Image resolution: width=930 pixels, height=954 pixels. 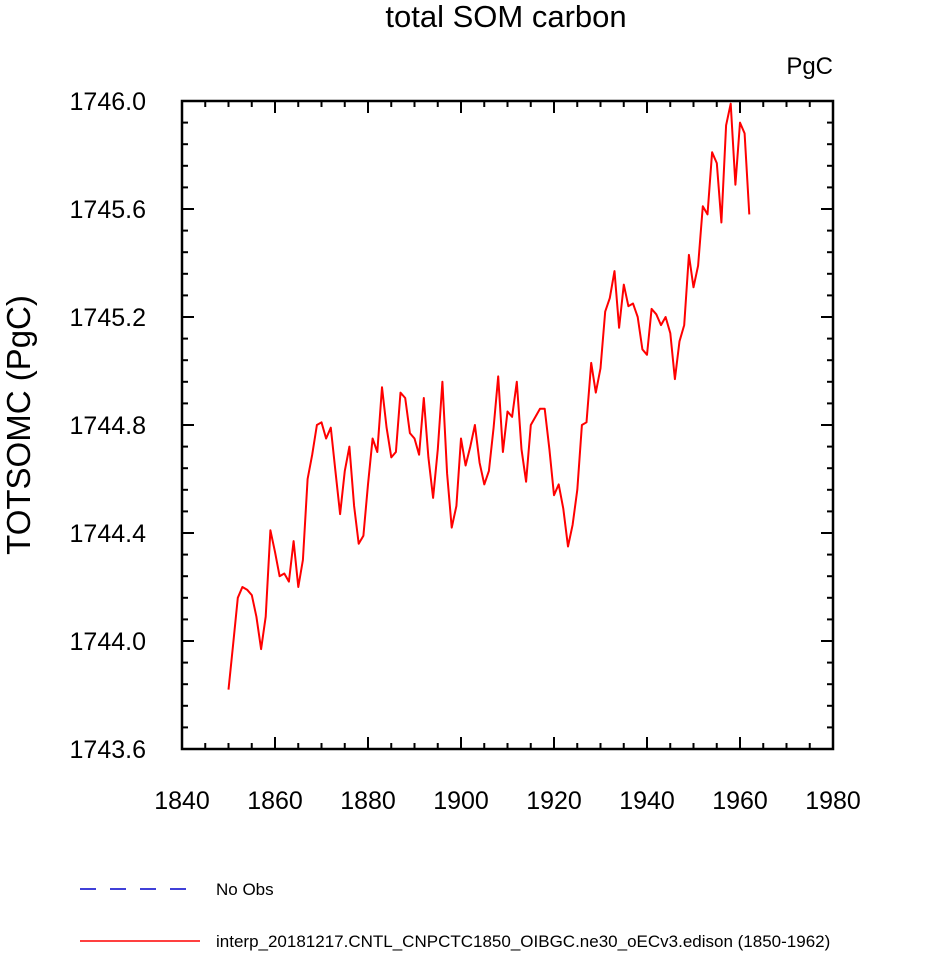 What do you see at coordinates (108, 750) in the screenshot?
I see `y-tick-label: 1743.6` at bounding box center [108, 750].